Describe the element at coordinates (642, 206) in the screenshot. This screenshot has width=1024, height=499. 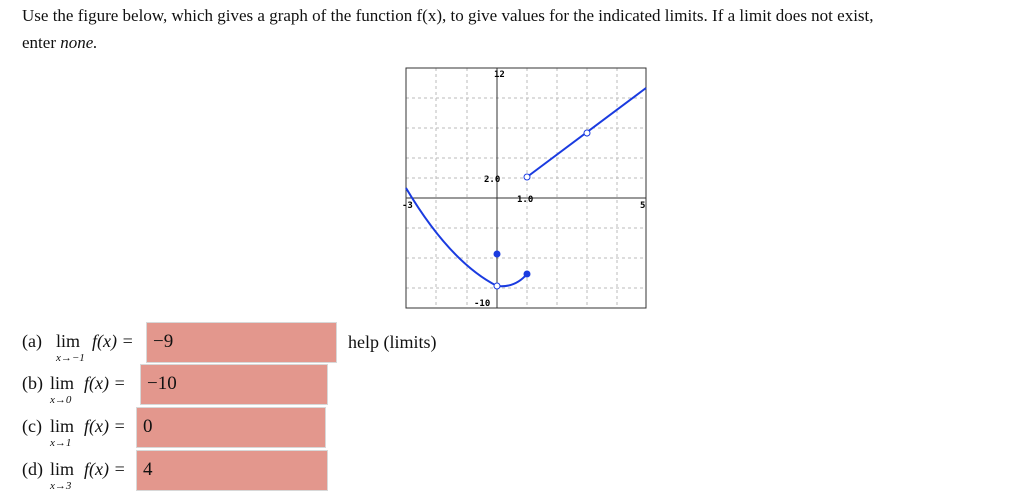
I see `axis-label: 5` at that location.